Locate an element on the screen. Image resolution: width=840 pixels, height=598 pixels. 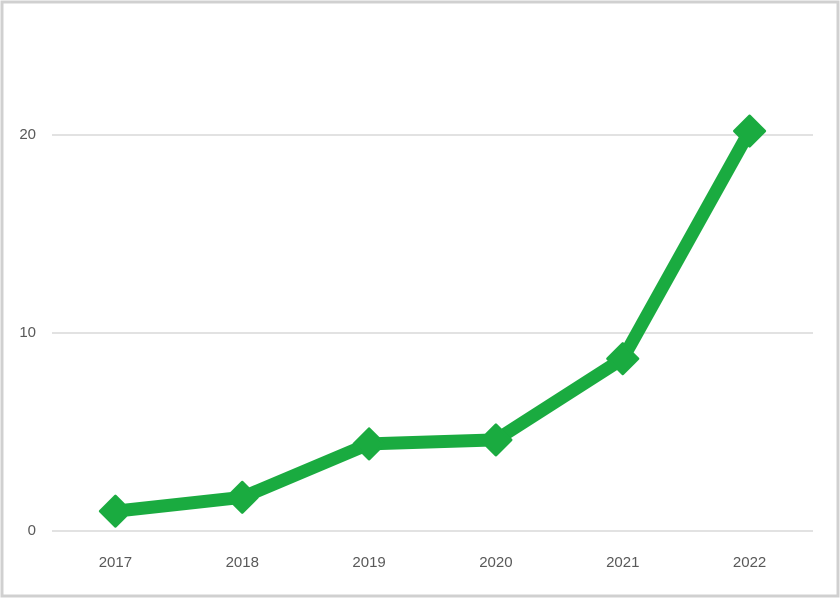
x-tick-label: 2018 is located at coordinates (242, 562).